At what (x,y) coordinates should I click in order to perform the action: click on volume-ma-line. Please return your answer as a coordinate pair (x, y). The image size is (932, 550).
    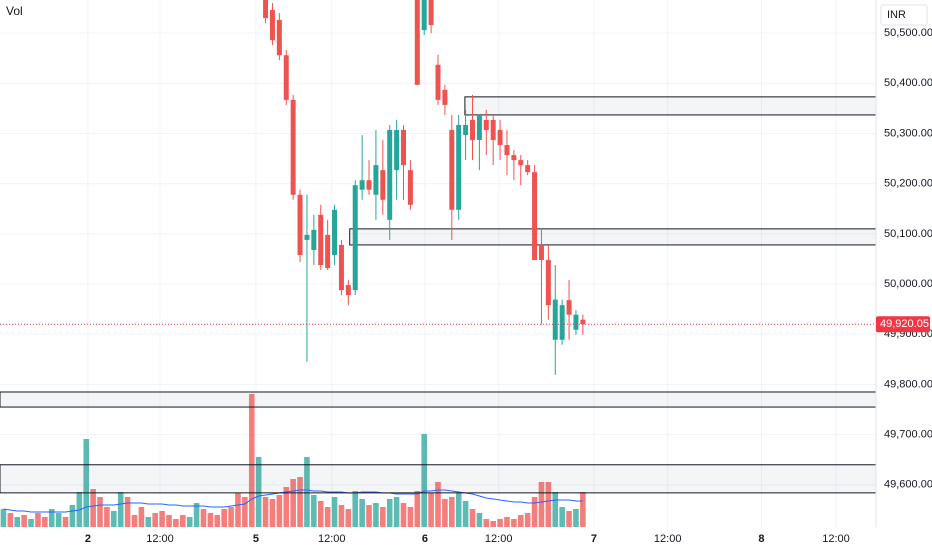
    Looking at the image, I should click on (293, 501).